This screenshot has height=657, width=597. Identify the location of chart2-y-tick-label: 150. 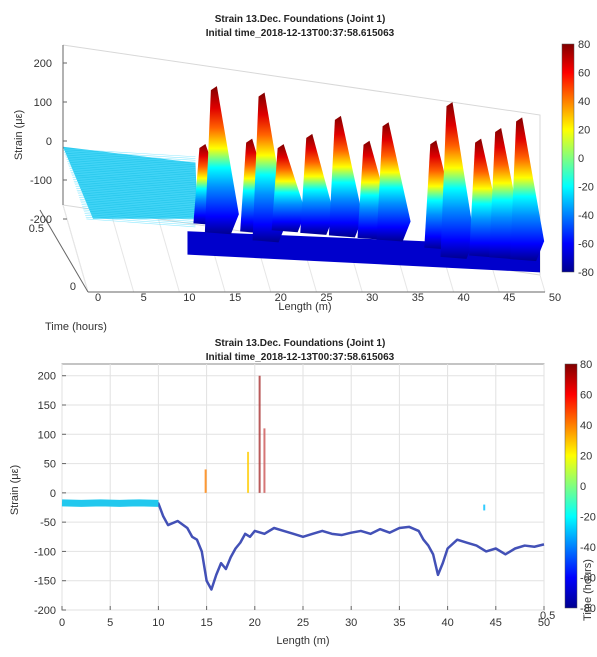
(47, 406).